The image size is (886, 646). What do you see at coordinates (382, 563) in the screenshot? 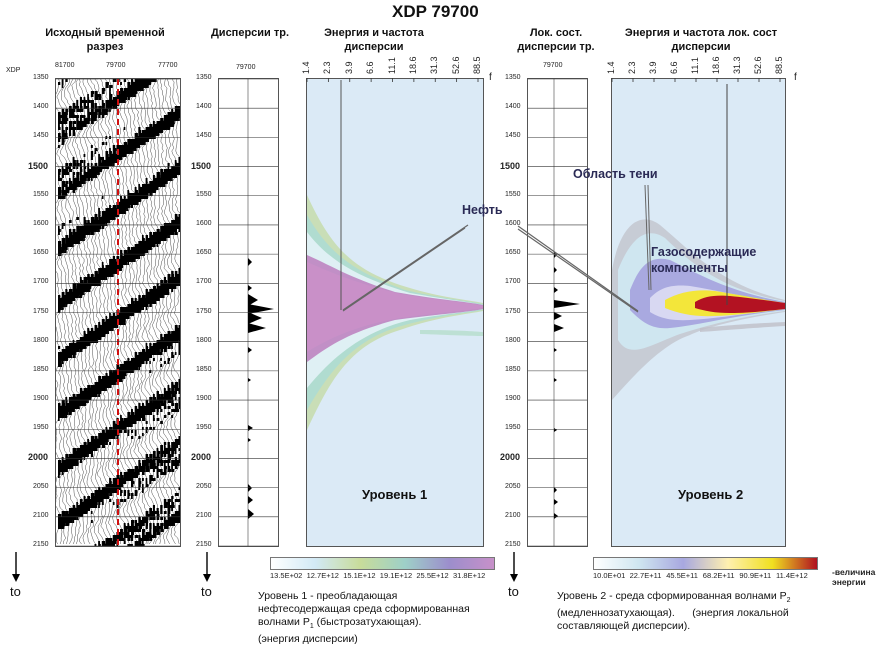
I see `colorbar1` at bounding box center [382, 563].